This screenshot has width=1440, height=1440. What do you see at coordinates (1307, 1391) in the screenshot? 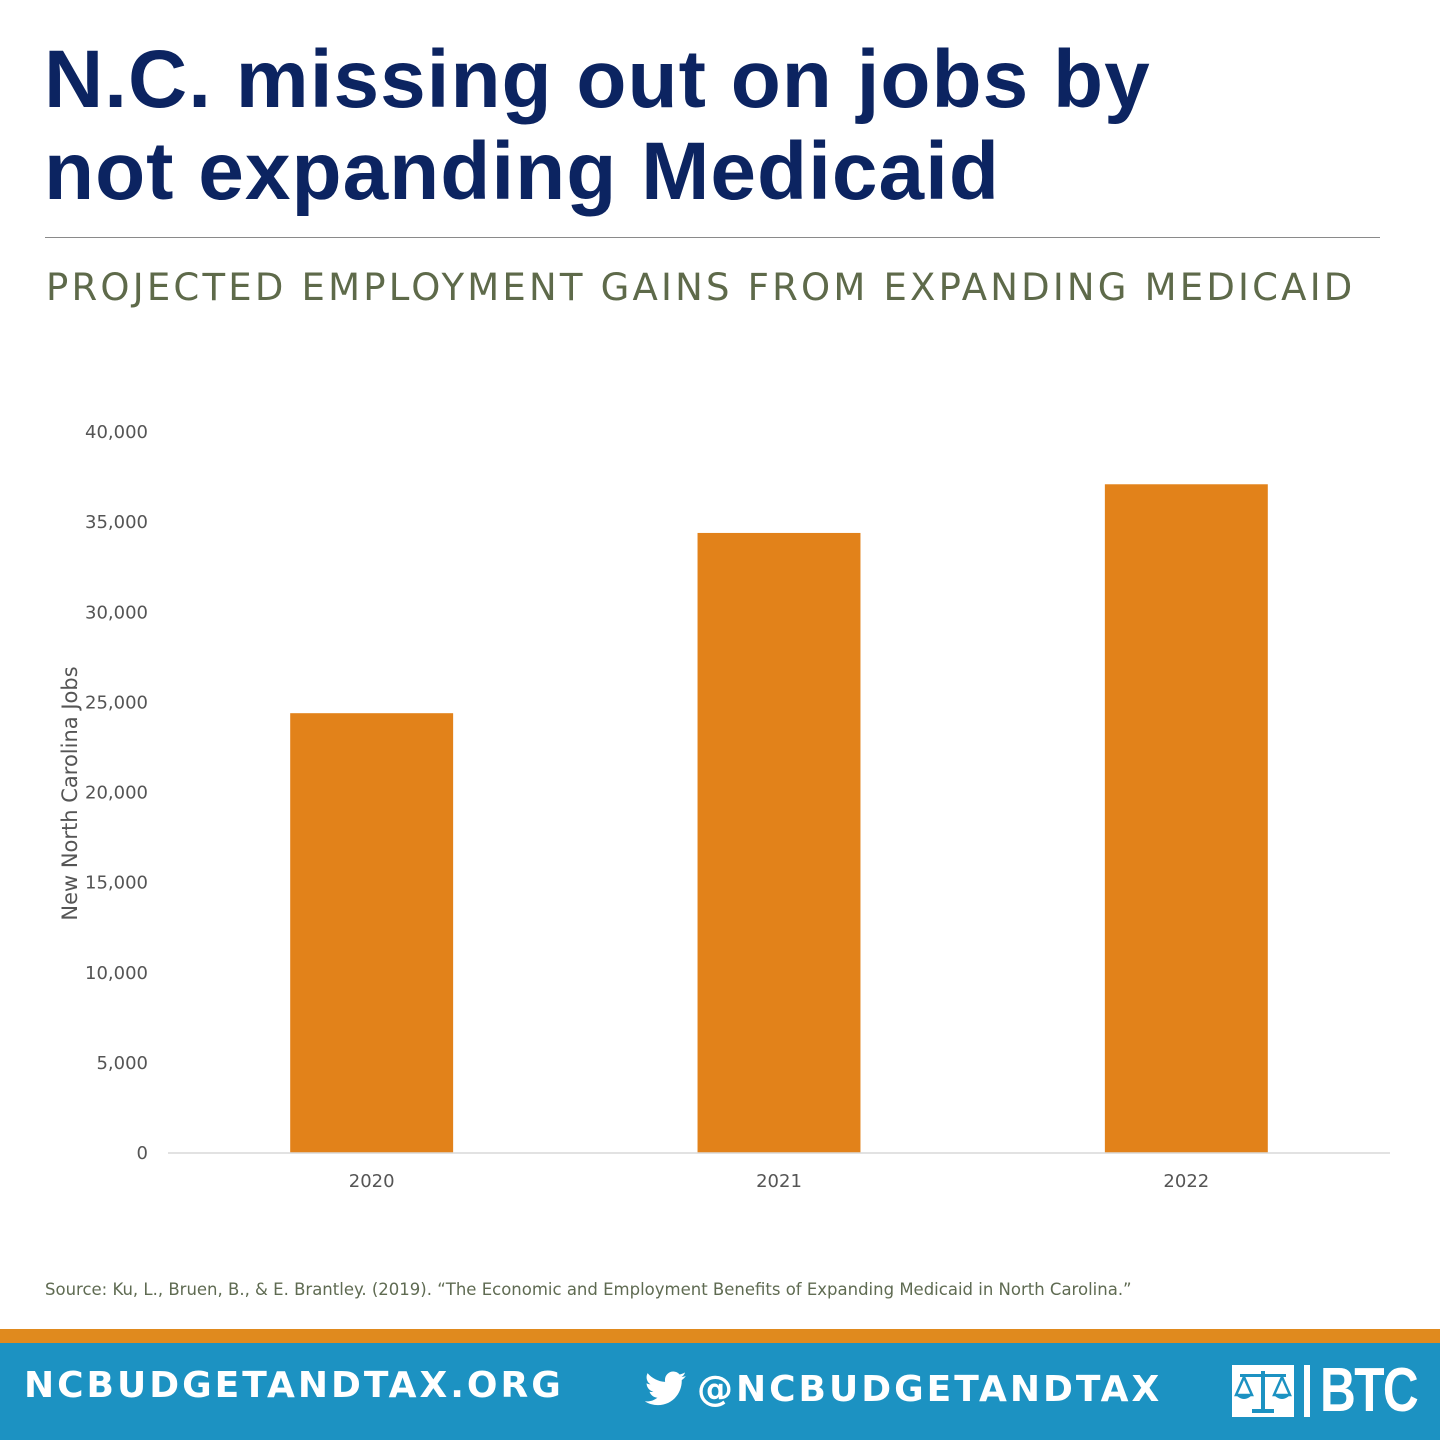
I see `logo-divider` at bounding box center [1307, 1391].